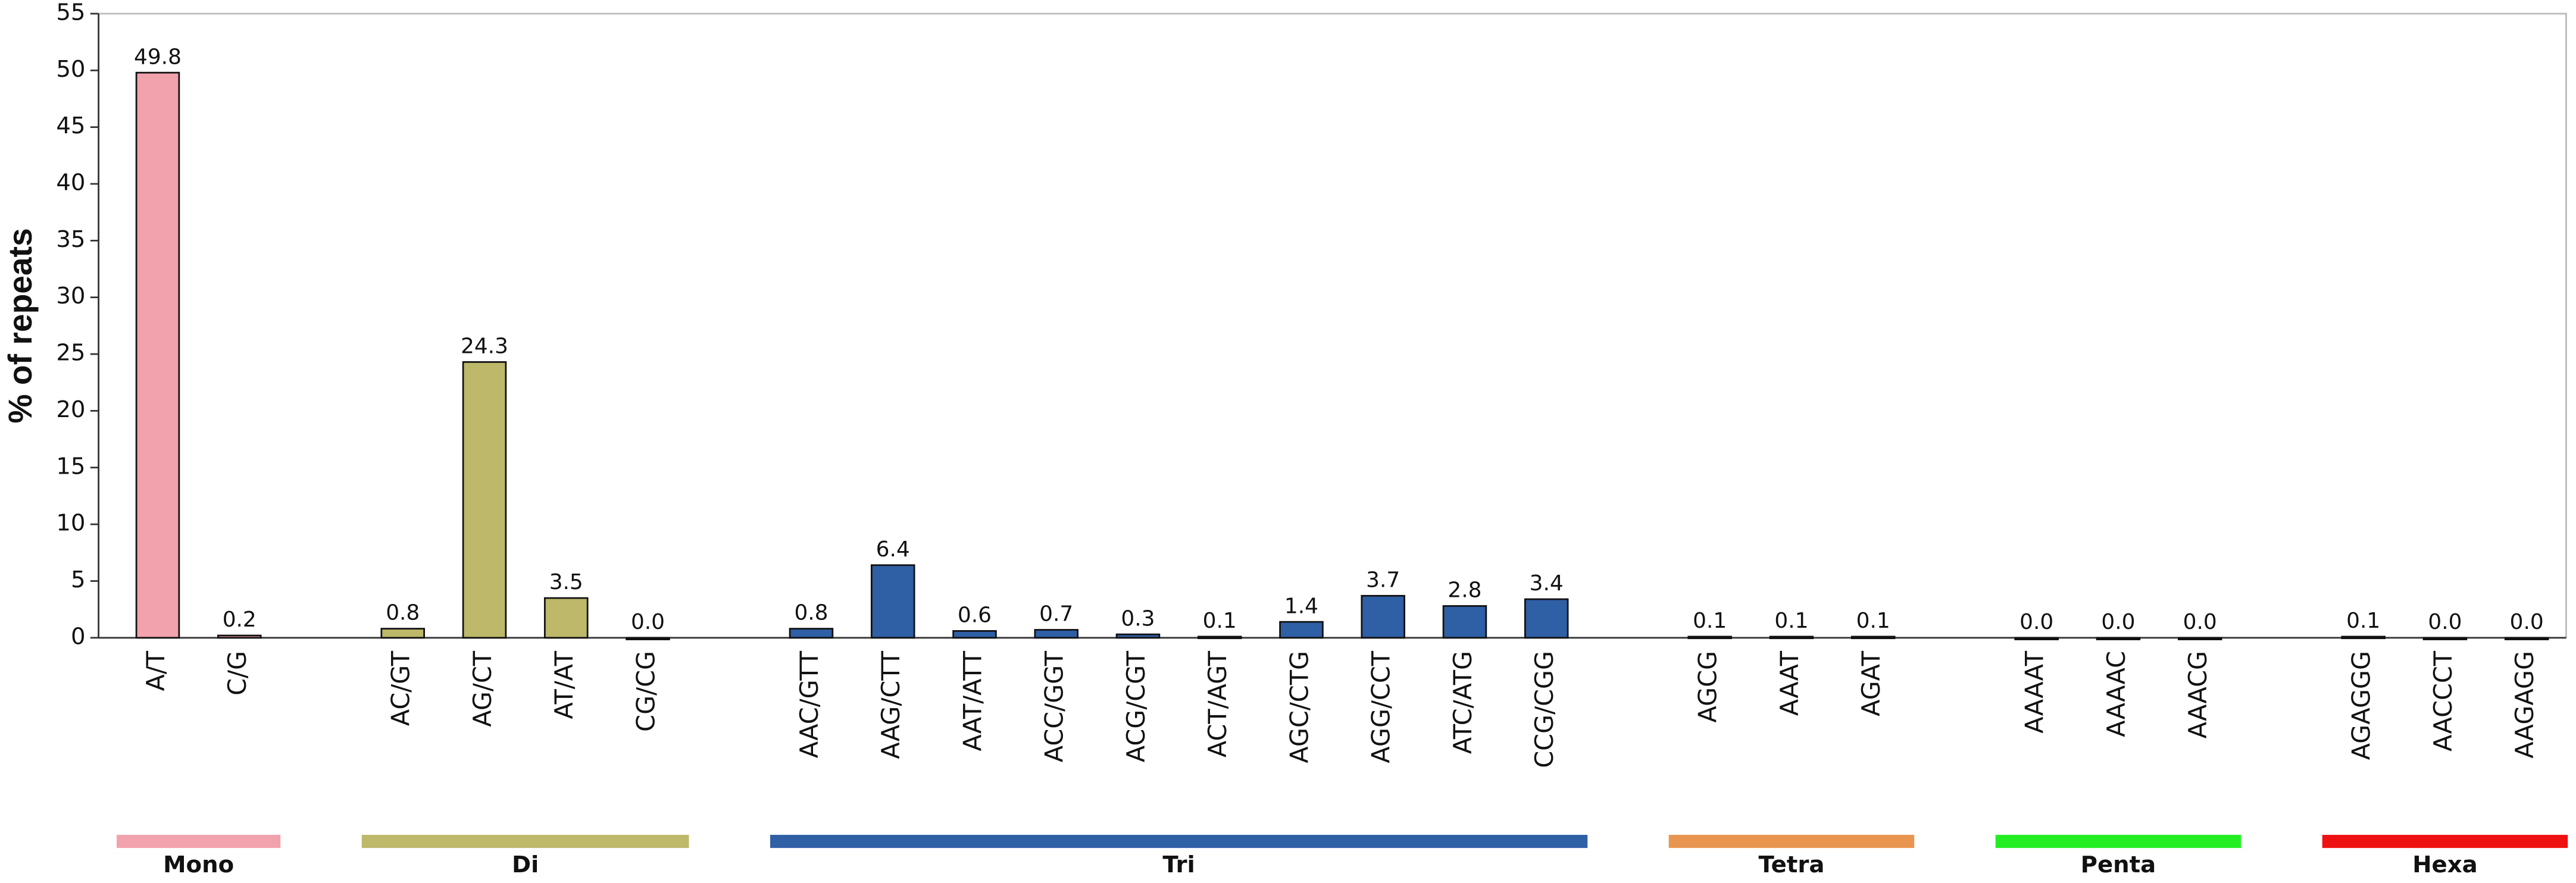  What do you see at coordinates (2525, 705) in the screenshot?
I see `x-tick-label: AAGAGG` at bounding box center [2525, 705].